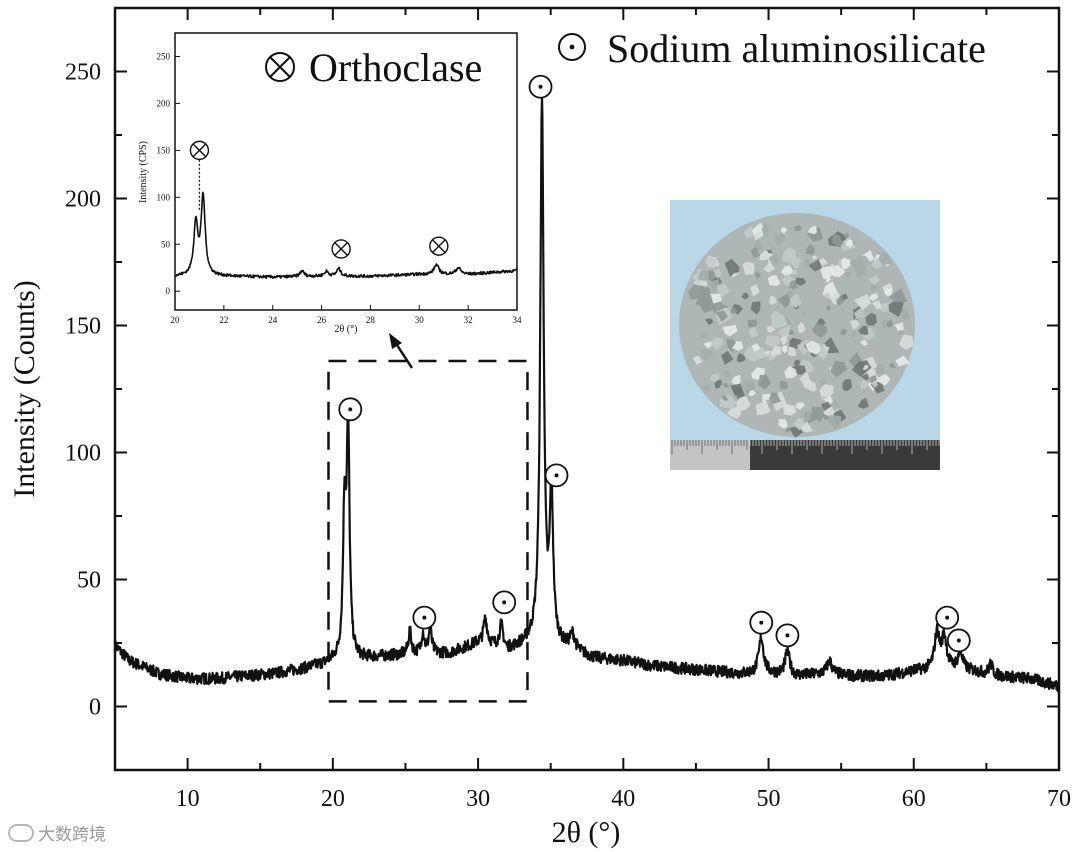 Image resolution: width=1080 pixels, height=852 pixels. I want to click on inset-peak-markers, so click(319, 199).